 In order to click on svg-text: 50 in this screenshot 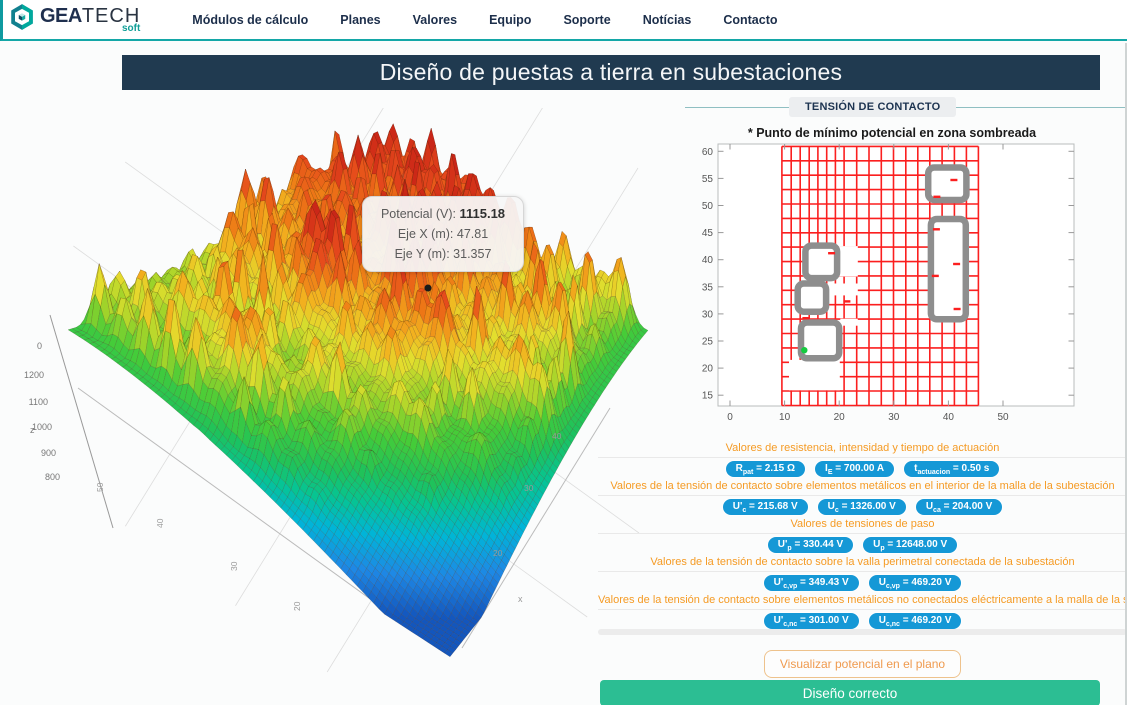, I will do `click(100, 487)`.